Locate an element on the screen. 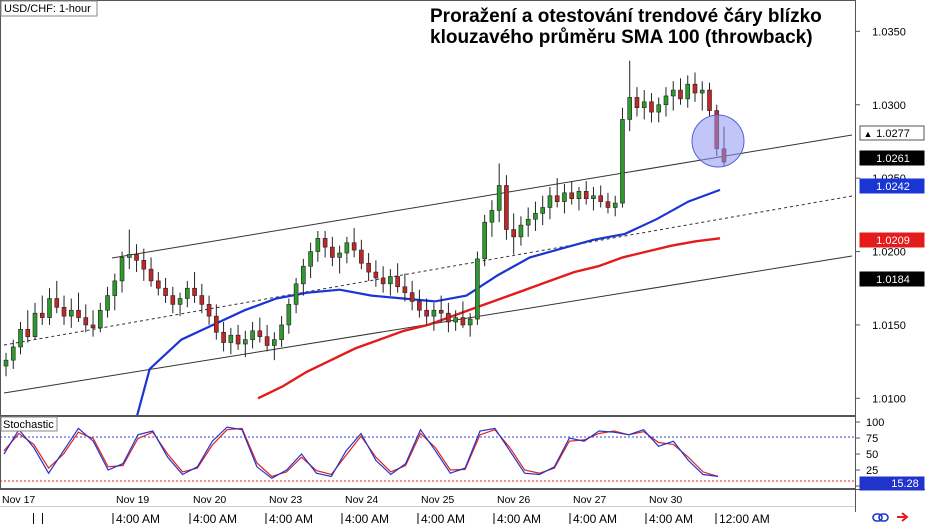 This screenshot has height=525, width=925. date-label: Nov 27 is located at coordinates (589, 500).